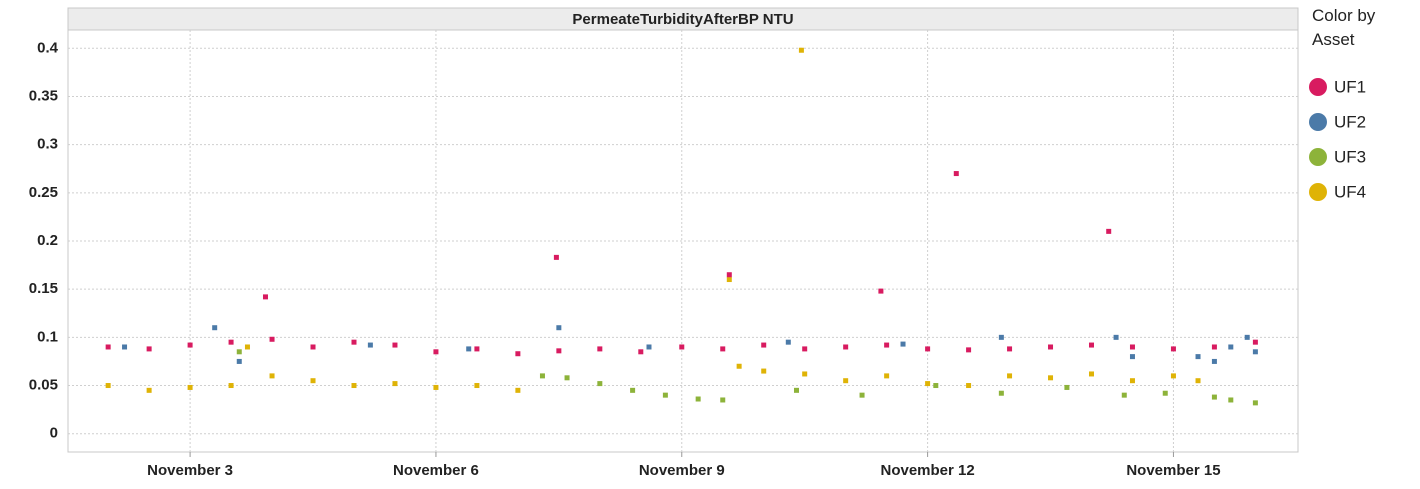 The image size is (1420, 489). Describe the element at coordinates (43, 95) in the screenshot. I see `y-tick-label: 0.35` at that location.